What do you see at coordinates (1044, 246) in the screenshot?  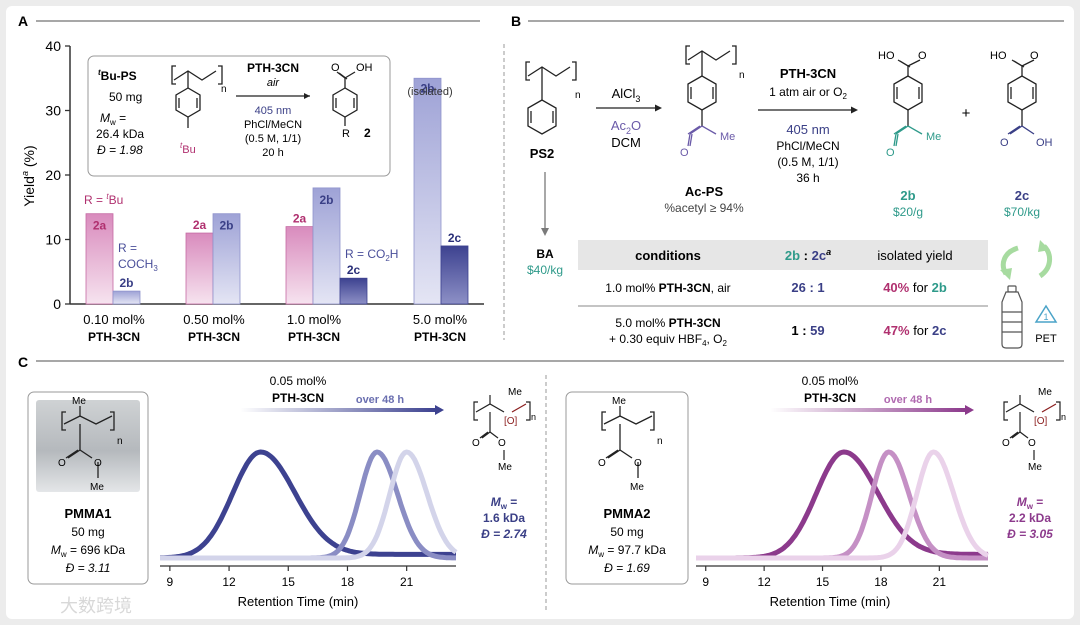 I see `recycle-arrowhead-right` at bounding box center [1044, 246].